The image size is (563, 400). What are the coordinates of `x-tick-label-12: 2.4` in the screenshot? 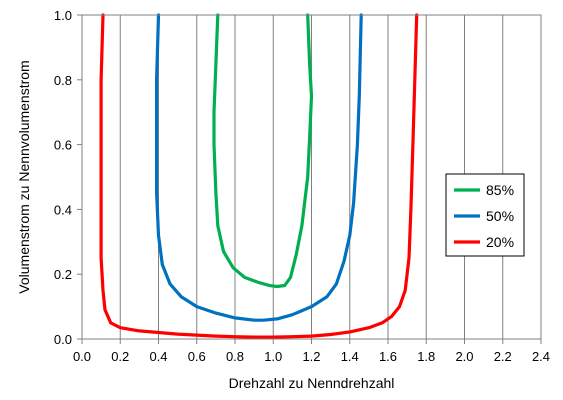 It's located at (541, 356).